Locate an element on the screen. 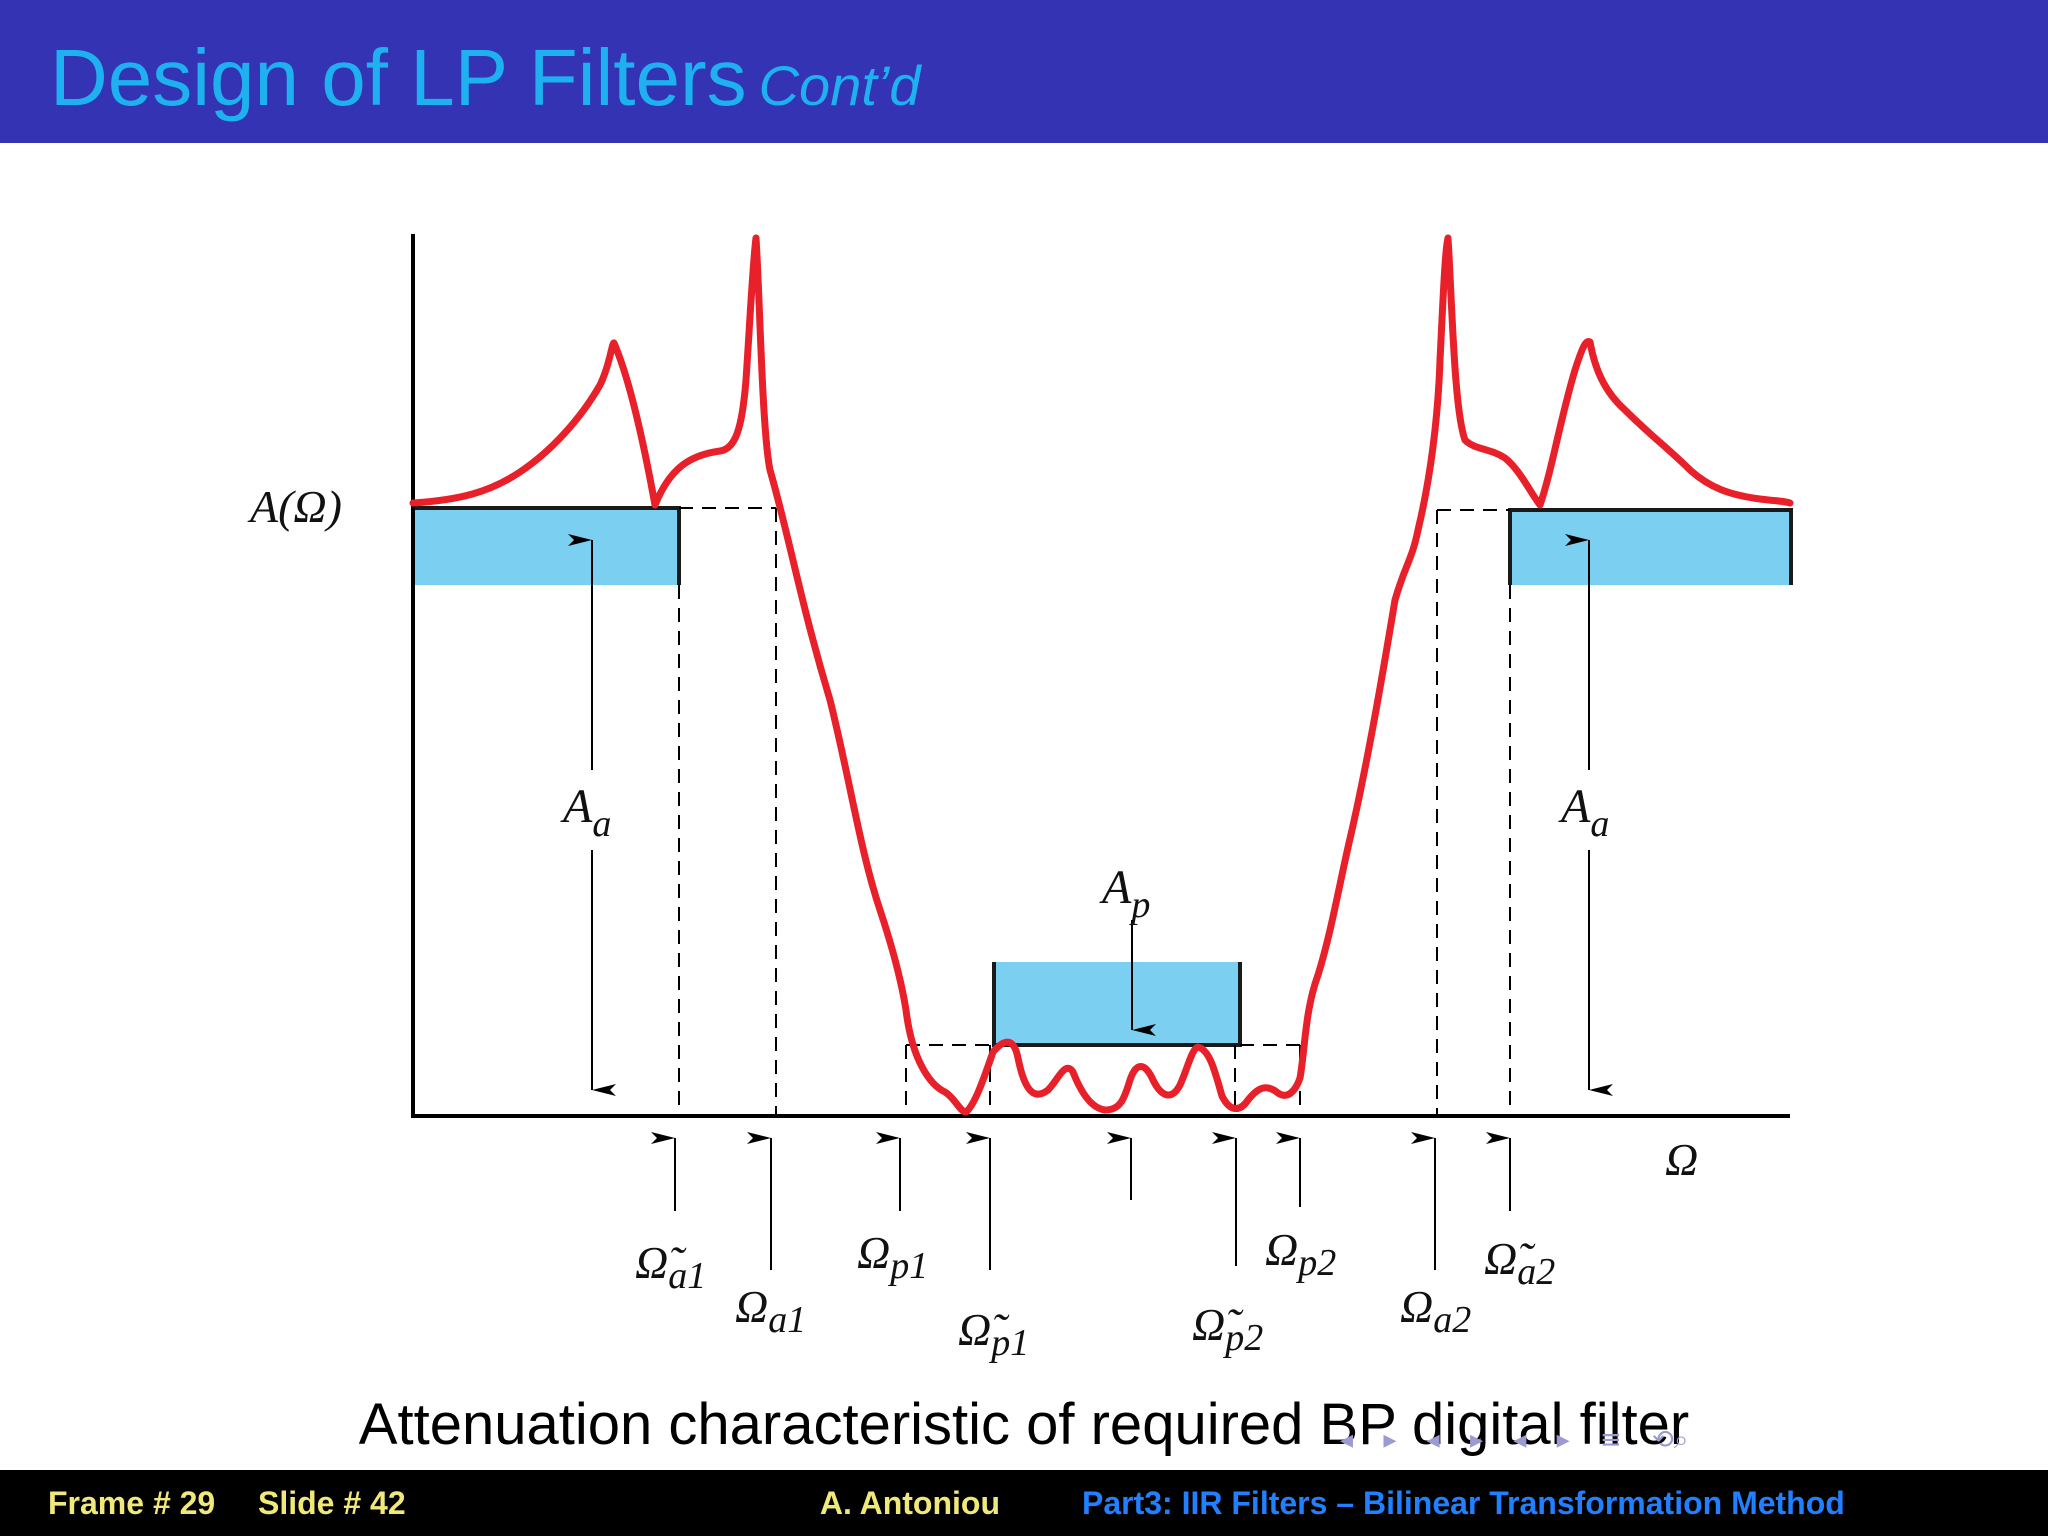 The image size is (2048, 1536). label-aa-right: Aa is located at coordinates (1583, 812).